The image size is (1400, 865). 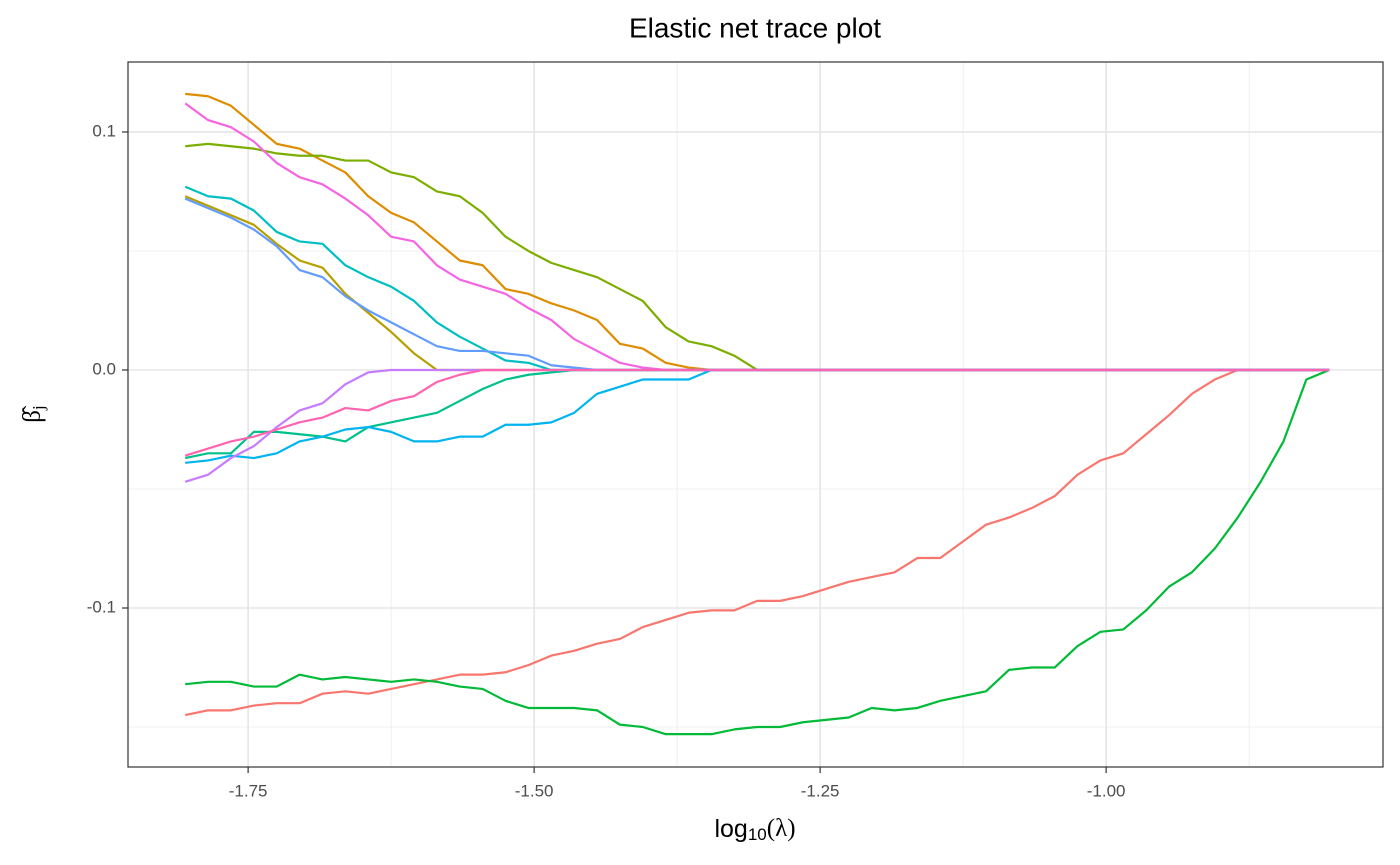 I want to click on chart-title: Elastic net trace plot, so click(x=755, y=27).